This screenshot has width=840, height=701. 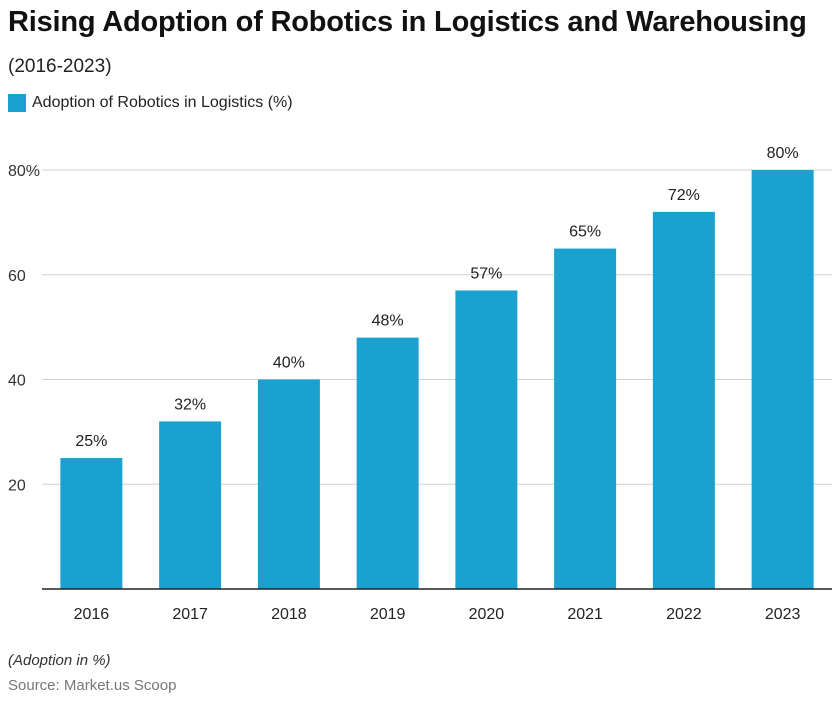 What do you see at coordinates (17, 485) in the screenshot?
I see `y-tick-label: 20` at bounding box center [17, 485].